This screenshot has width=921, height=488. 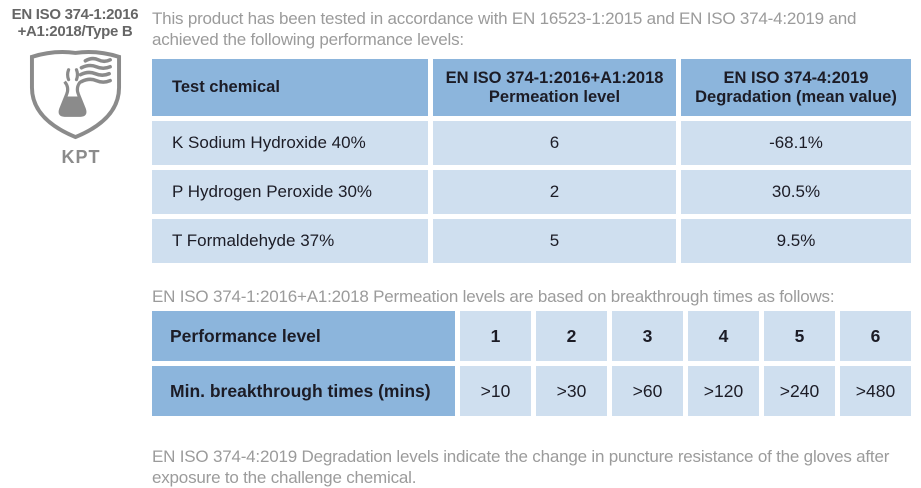 I want to click on cell-breakthrough-time: >480, so click(x=875, y=391).